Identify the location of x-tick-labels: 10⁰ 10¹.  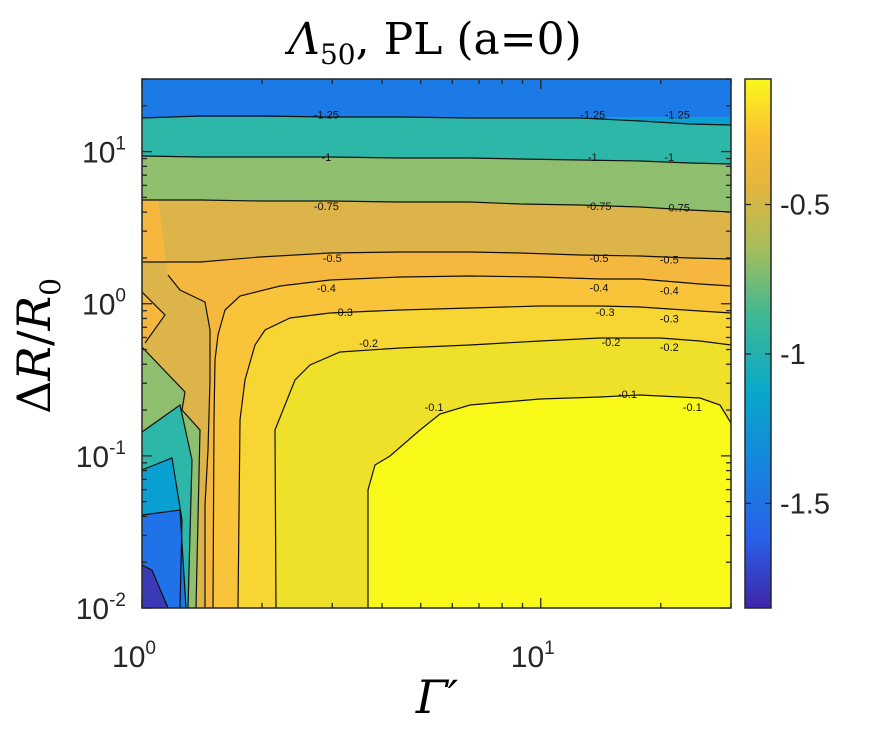
(333, 656).